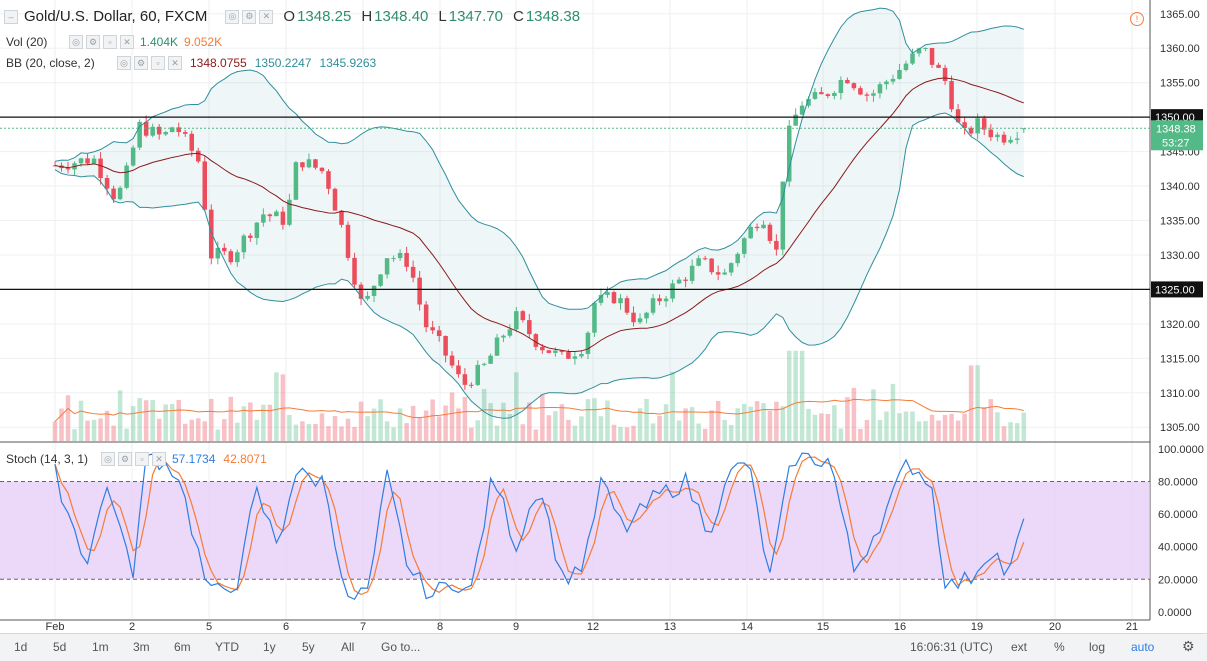 The width and height of the screenshot is (1207, 661). What do you see at coordinates (108, 459) in the screenshot?
I see `stoch-eye-icon: ◎` at bounding box center [108, 459].